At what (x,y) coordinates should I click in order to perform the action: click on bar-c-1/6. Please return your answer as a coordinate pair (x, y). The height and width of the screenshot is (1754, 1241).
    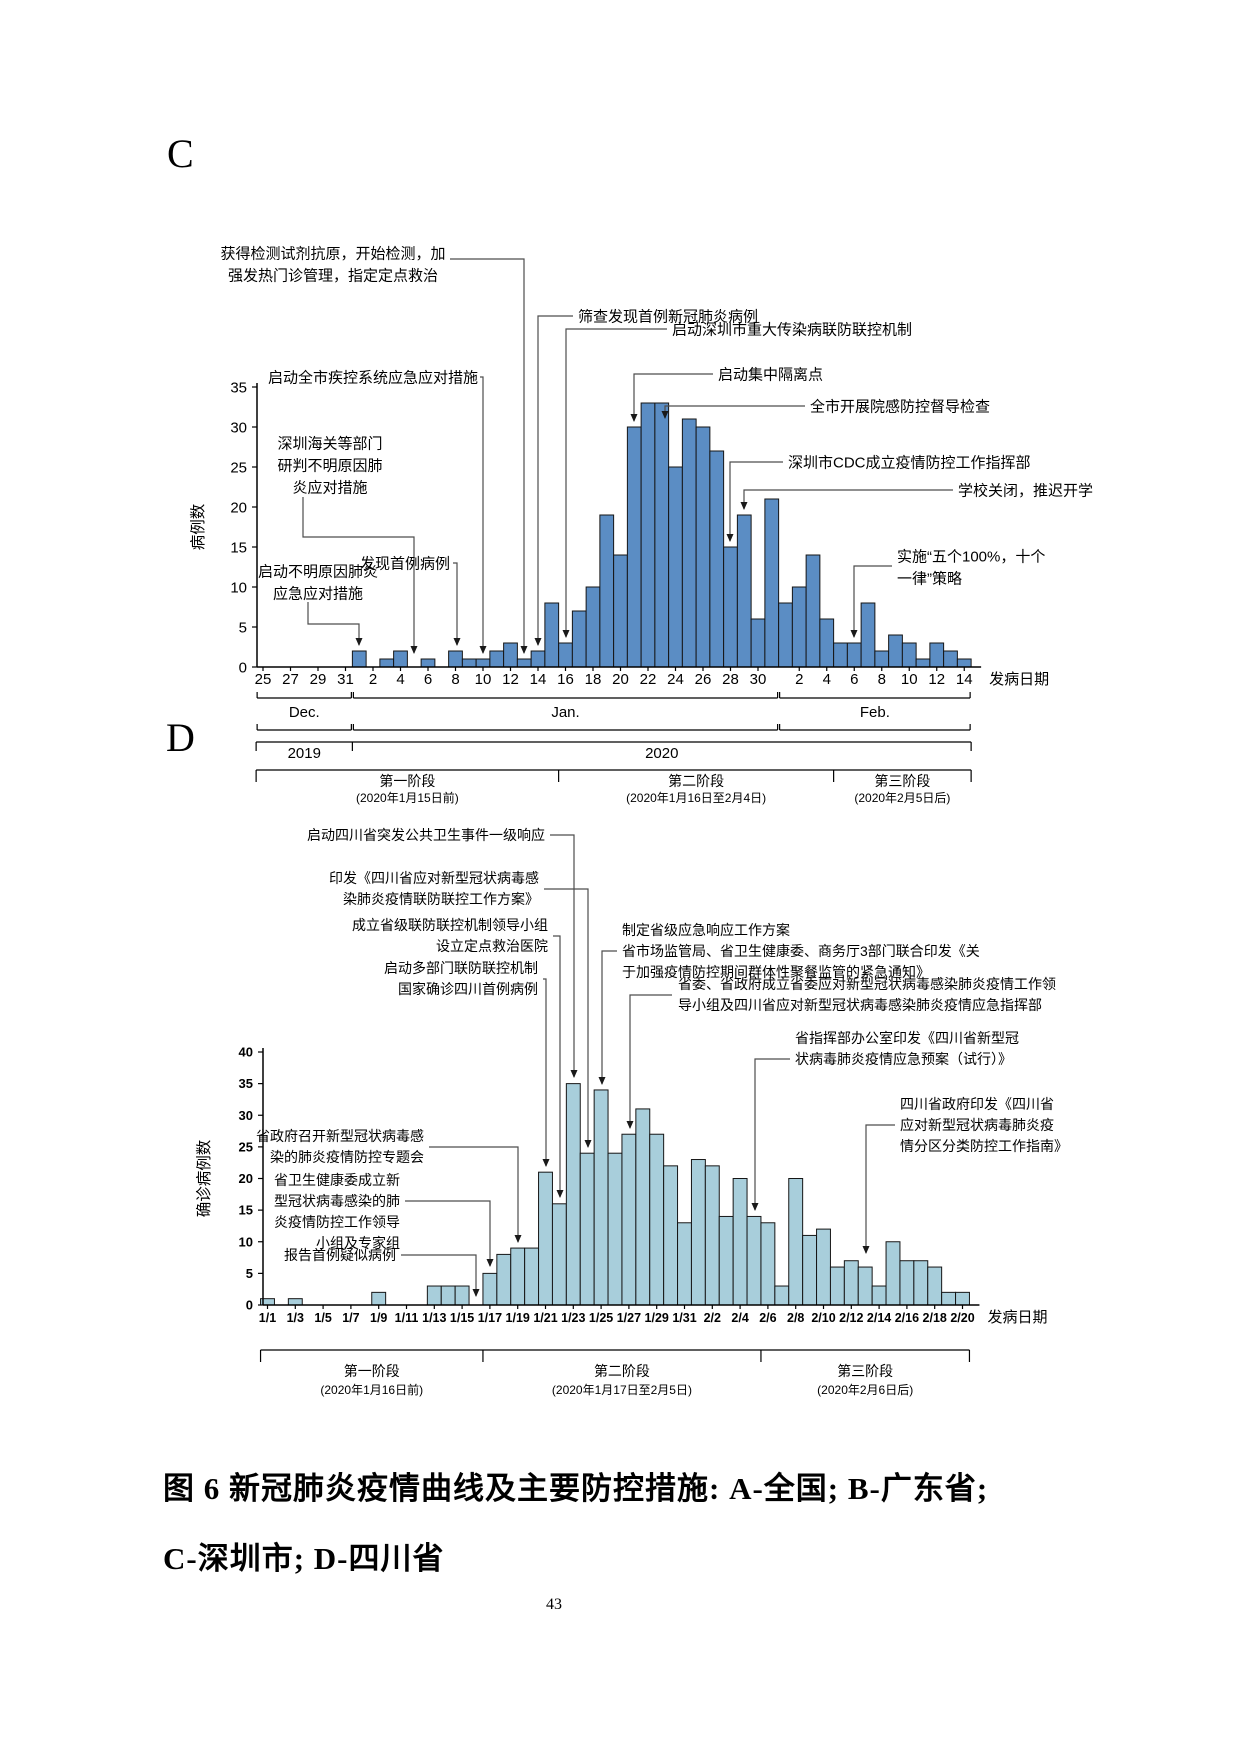
    Looking at the image, I should click on (428, 663).